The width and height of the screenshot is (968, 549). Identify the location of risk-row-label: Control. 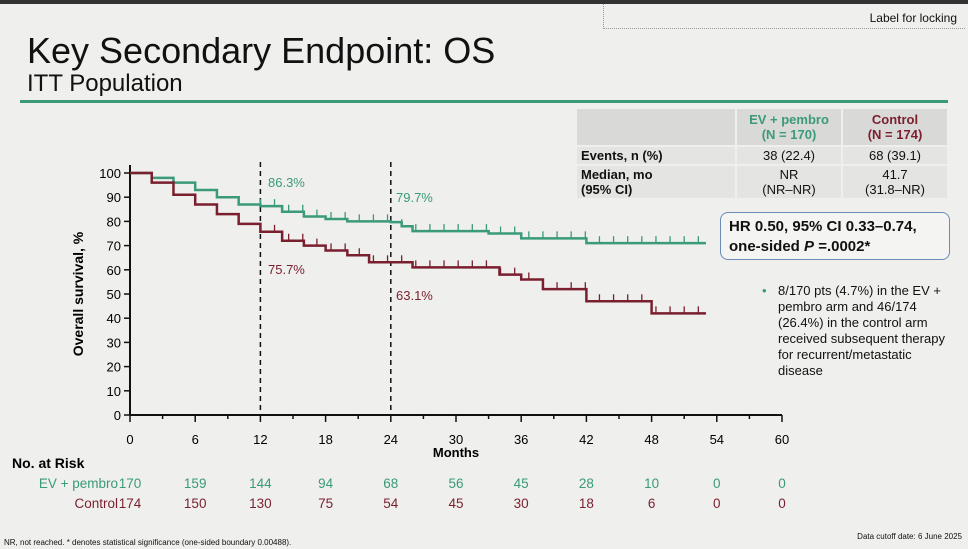
(96, 503).